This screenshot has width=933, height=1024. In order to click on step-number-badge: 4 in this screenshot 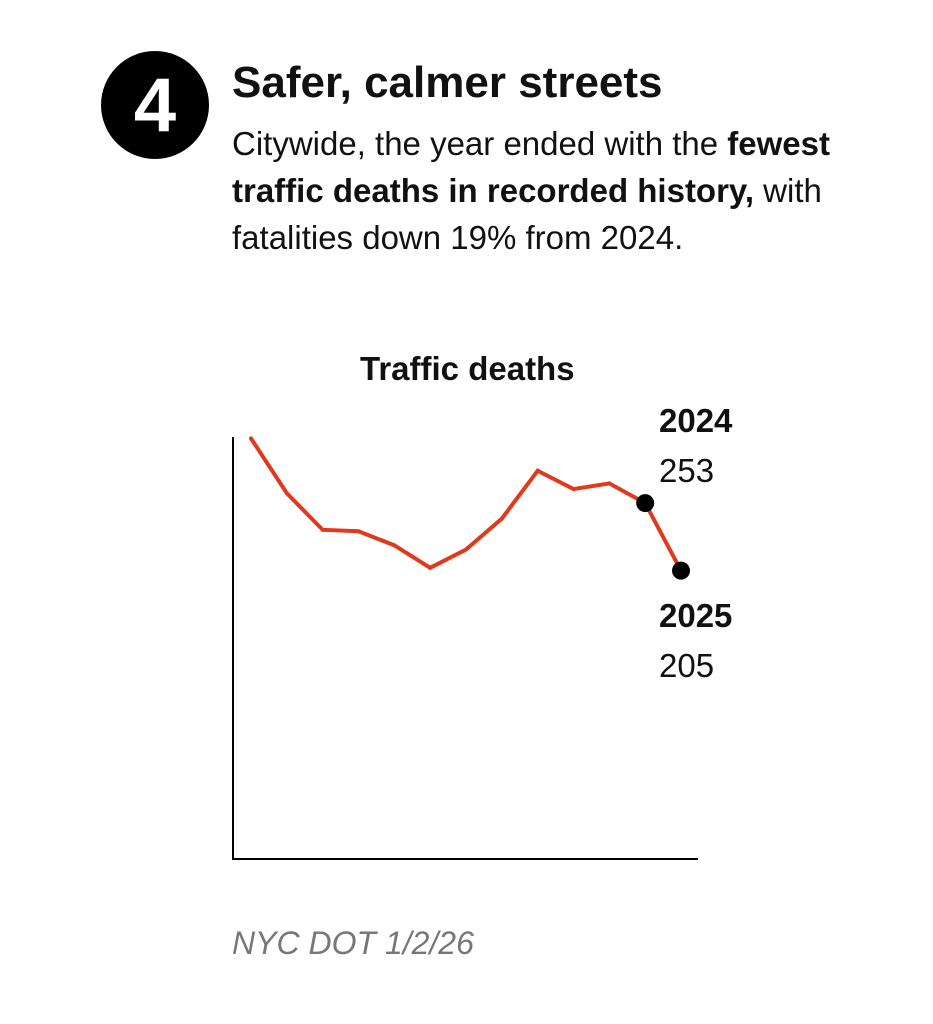, I will do `click(155, 105)`.